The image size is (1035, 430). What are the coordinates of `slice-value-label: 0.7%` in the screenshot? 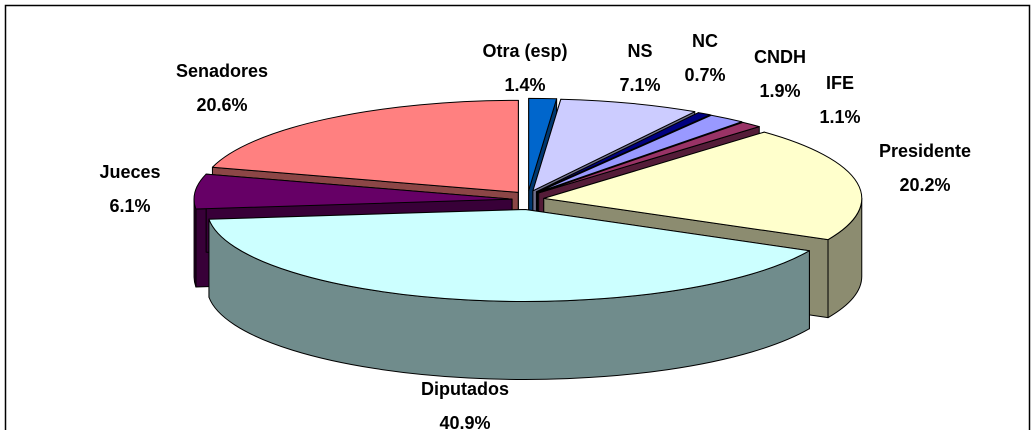 It's located at (704, 75).